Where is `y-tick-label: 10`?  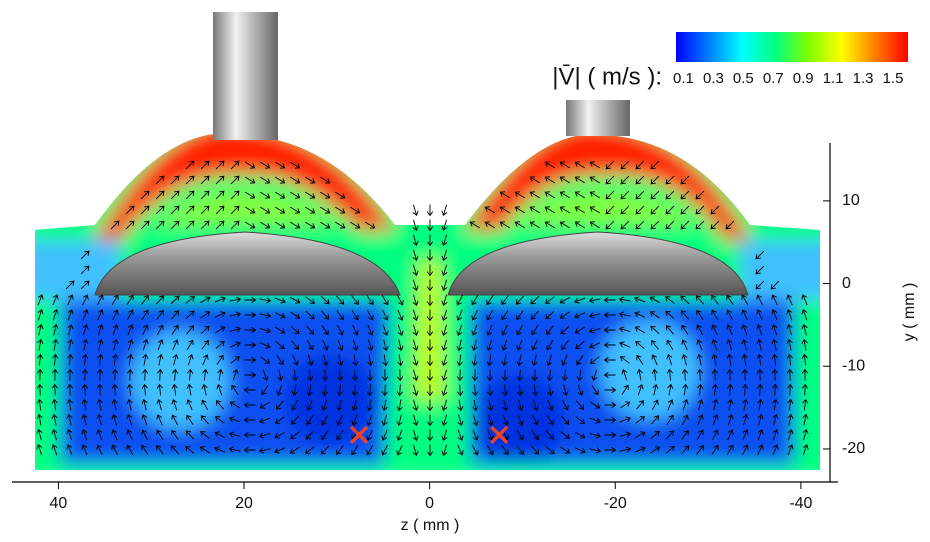
y-tick-label: 10 is located at coordinates (851, 200).